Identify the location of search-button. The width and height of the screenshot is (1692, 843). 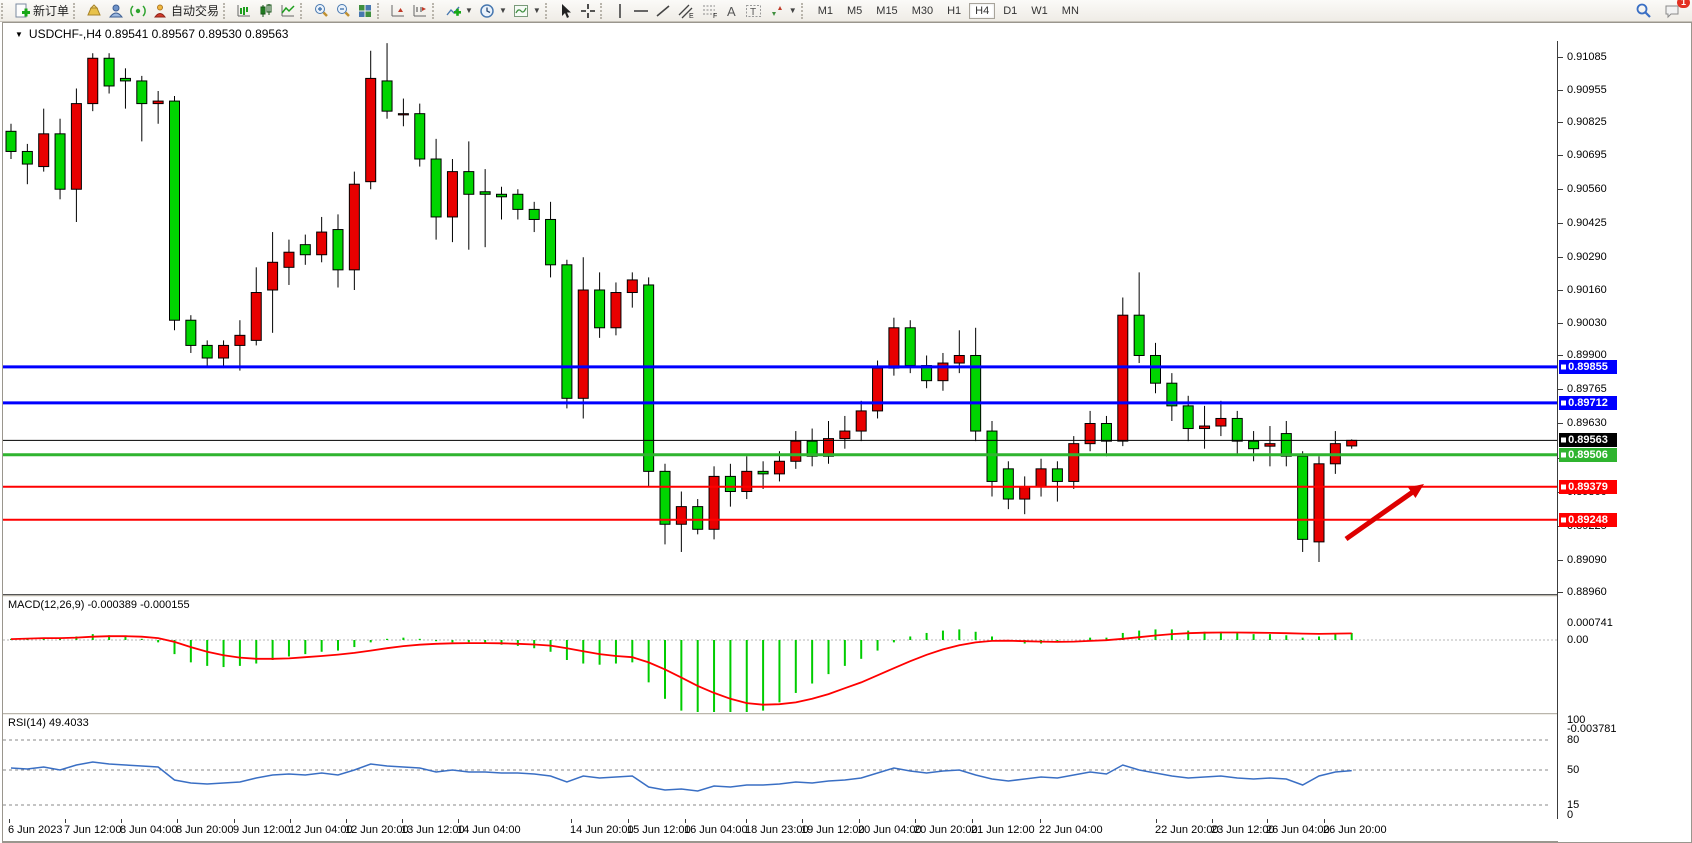
(1643, 10).